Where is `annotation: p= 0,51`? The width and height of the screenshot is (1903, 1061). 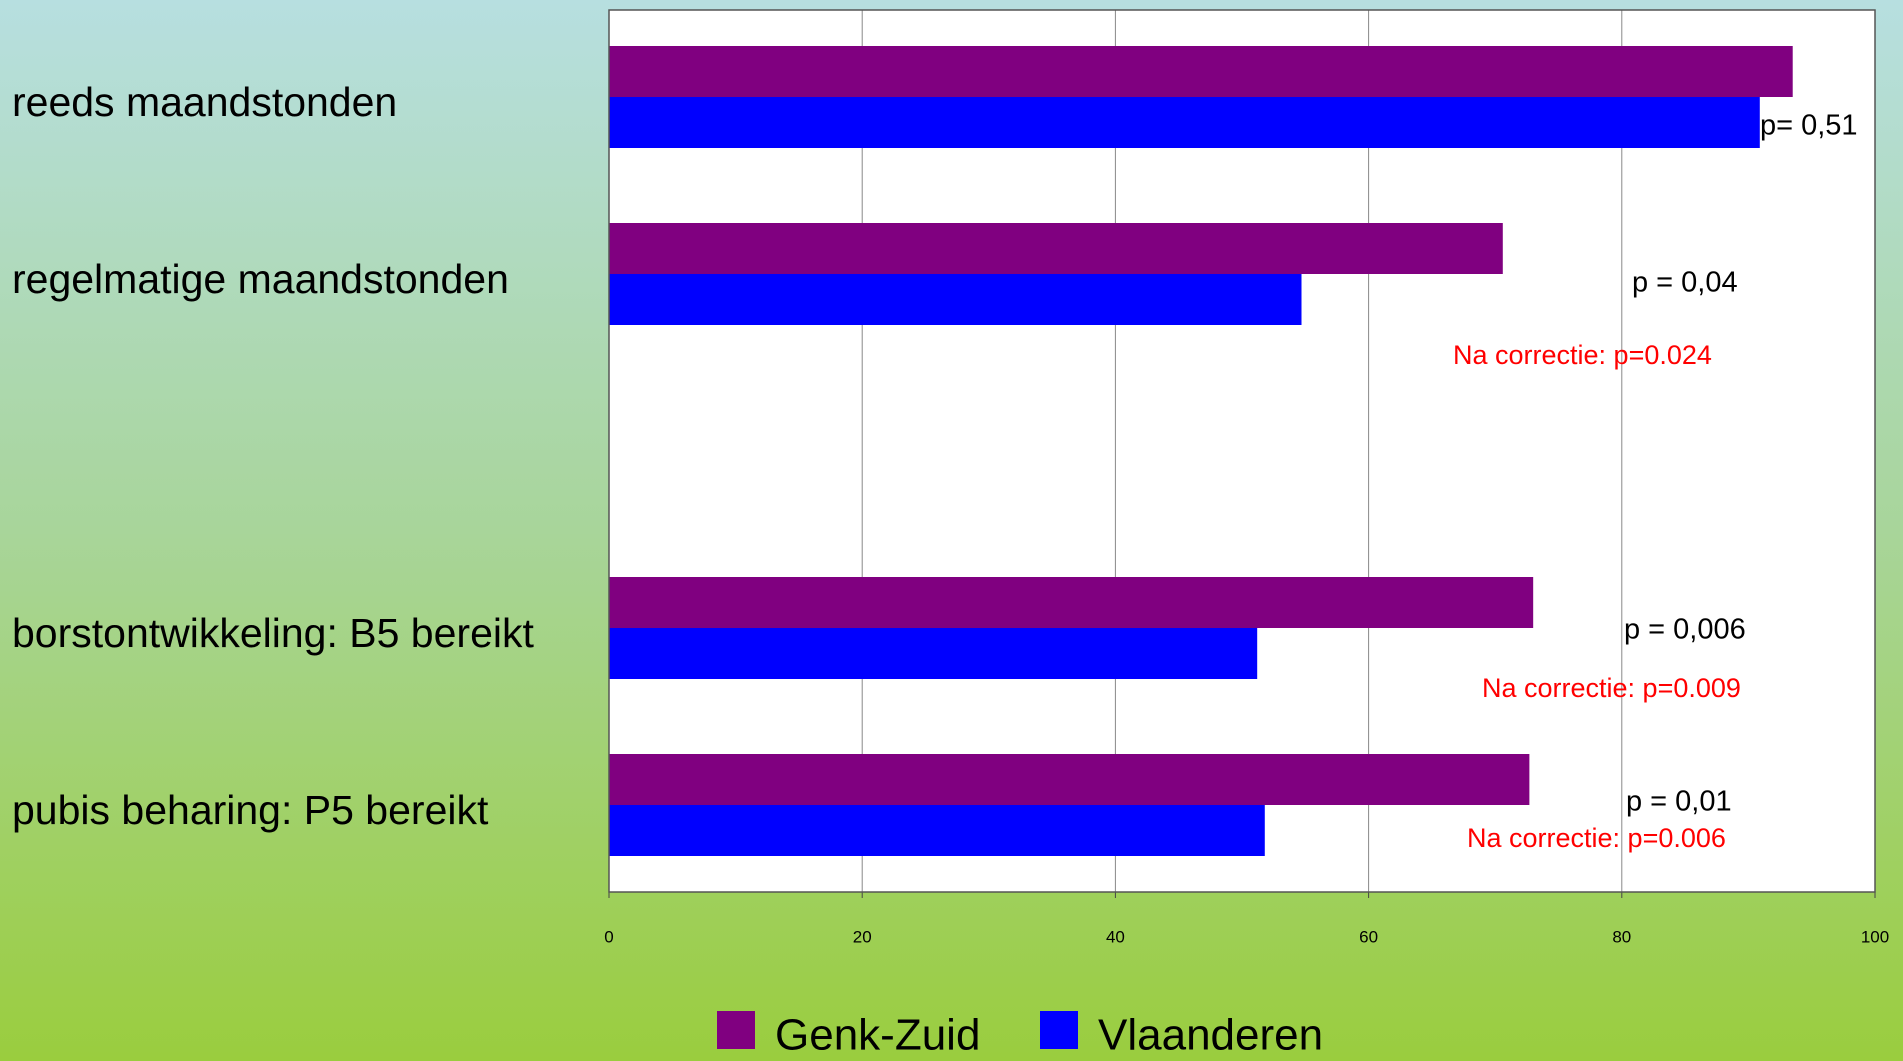
annotation: p= 0,51 is located at coordinates (1809, 126).